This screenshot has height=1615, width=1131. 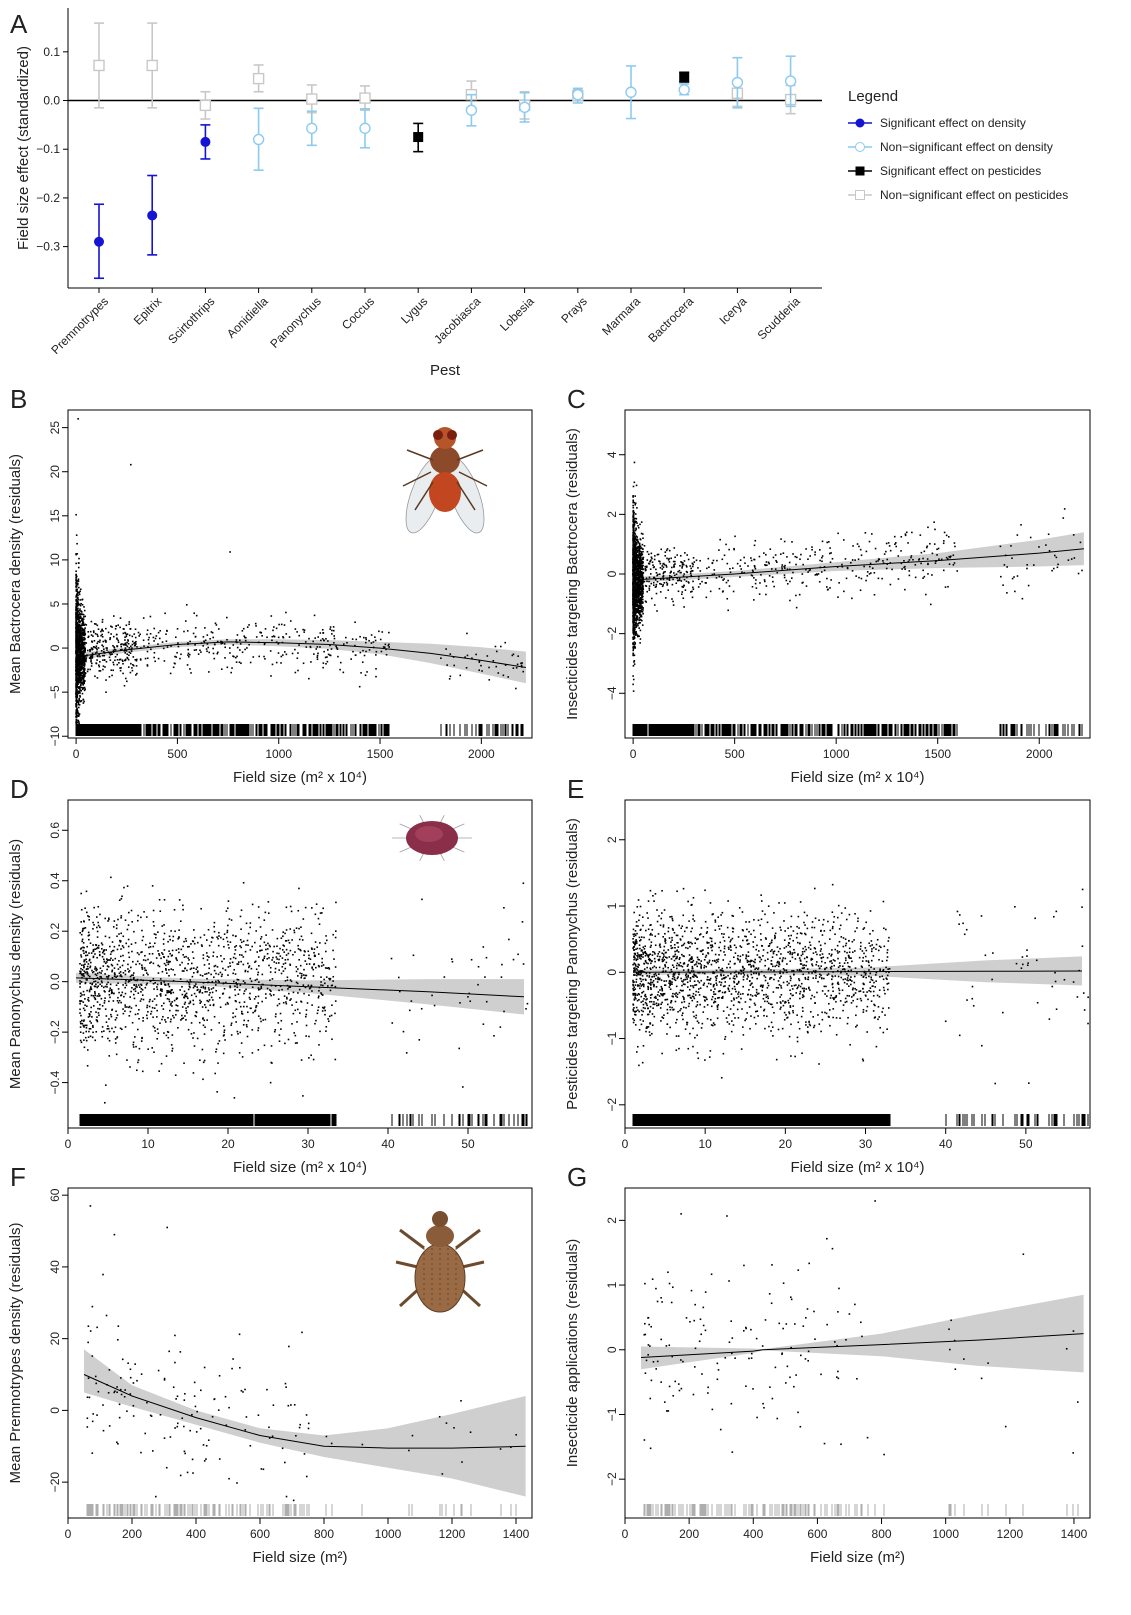 I want to click on panel-label-b: B, so click(x=18, y=399).